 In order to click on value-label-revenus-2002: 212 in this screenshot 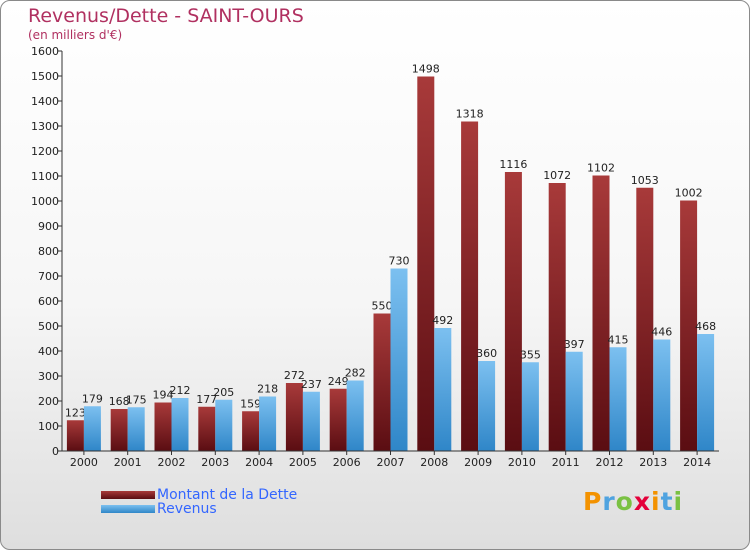, I will do `click(180, 390)`.